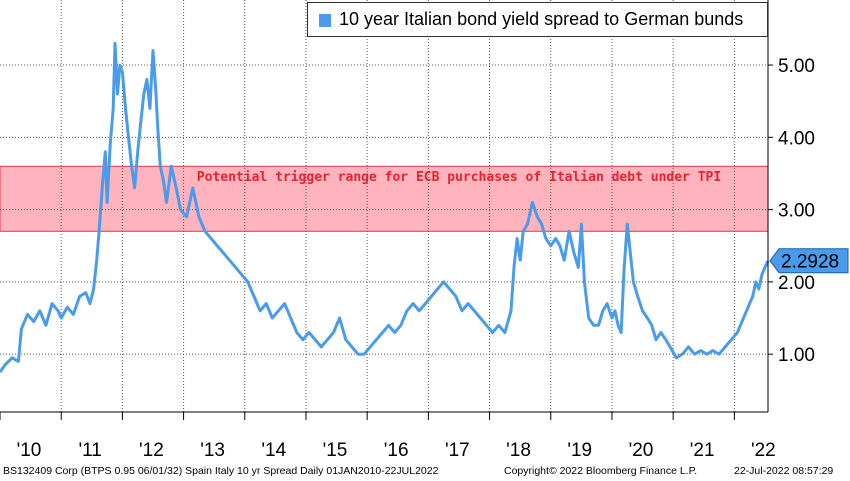 The image size is (850, 481). What do you see at coordinates (796, 355) in the screenshot?
I see `y-tick-label: 1.00` at bounding box center [796, 355].